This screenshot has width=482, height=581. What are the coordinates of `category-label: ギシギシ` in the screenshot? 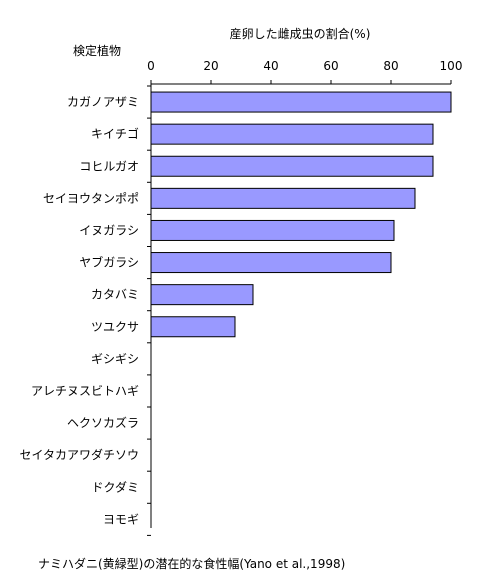 It's located at (115, 359).